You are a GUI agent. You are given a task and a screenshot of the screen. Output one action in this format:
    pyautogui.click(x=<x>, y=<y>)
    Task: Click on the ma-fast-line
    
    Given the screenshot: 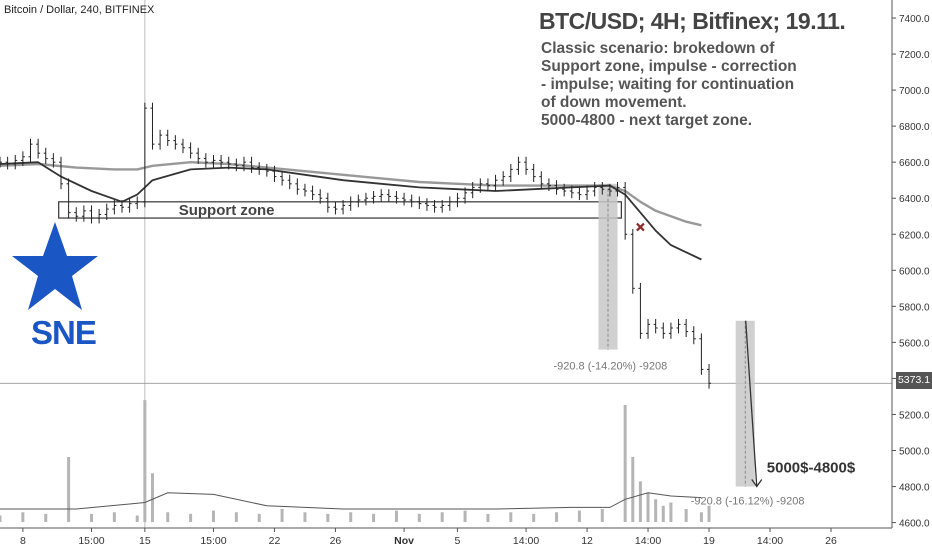 What is the action you would take?
    pyautogui.click(x=351, y=211)
    